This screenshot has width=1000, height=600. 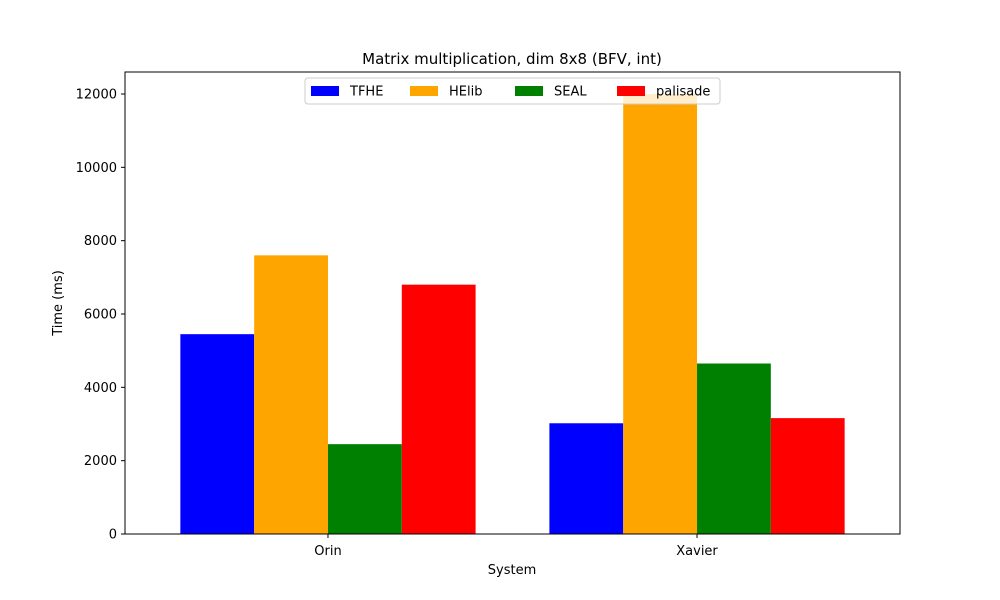 I want to click on legend-swatch-helib, so click(x=424, y=91).